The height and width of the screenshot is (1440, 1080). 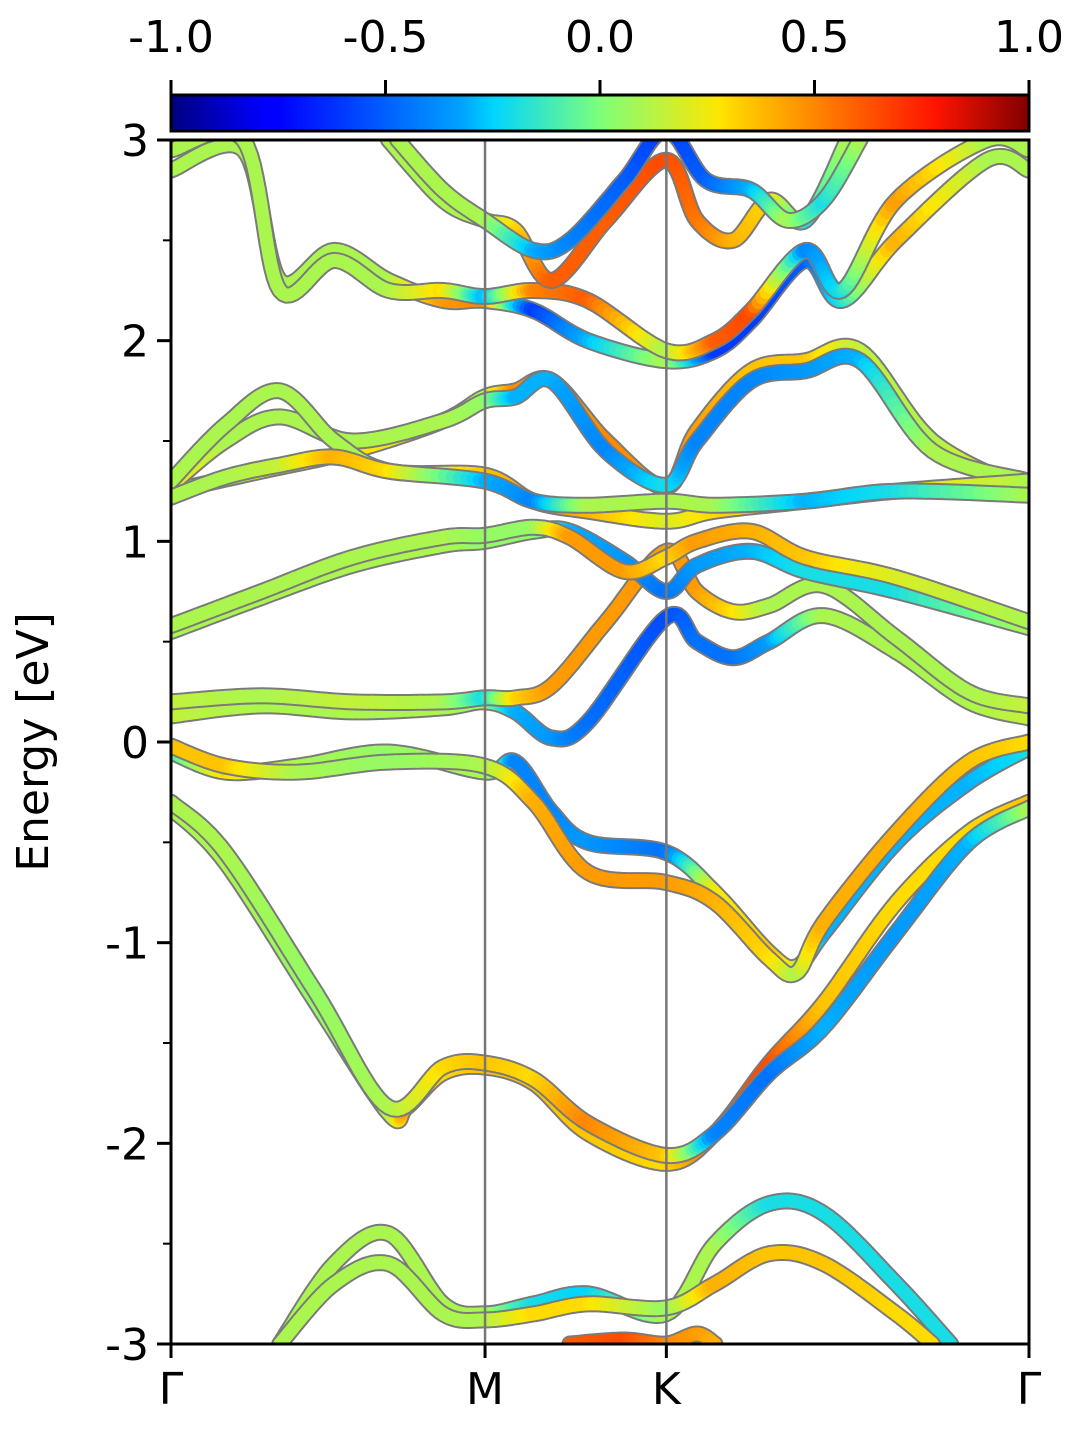 What do you see at coordinates (600, 113) in the screenshot?
I see `colorbar-gradient` at bounding box center [600, 113].